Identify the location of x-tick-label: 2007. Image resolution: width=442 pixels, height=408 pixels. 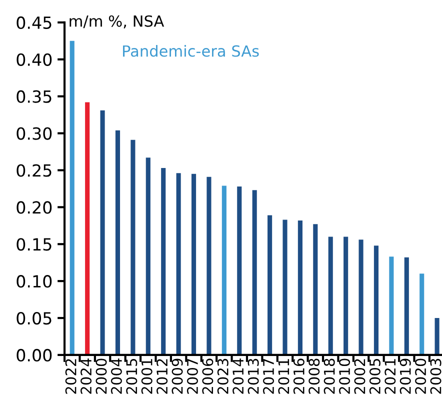
(192, 376).